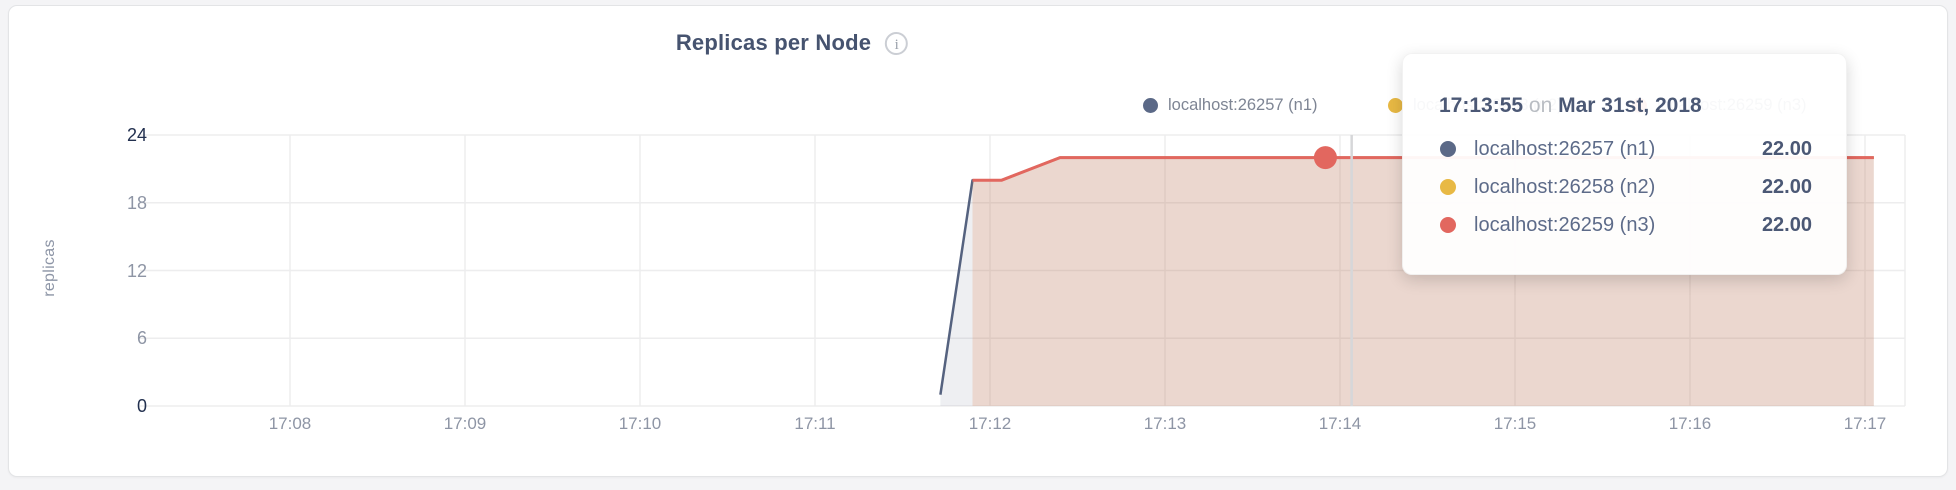 This screenshot has height=490, width=1956. Describe the element at coordinates (640, 423) in the screenshot. I see `x-tick-label: 17:10` at that location.